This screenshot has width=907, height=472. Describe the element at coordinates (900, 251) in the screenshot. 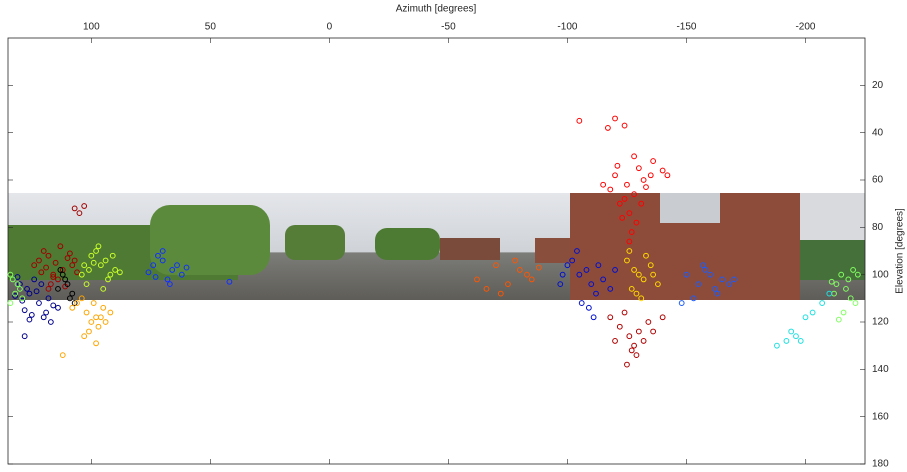

I see `y-axis-label: Elevation [degrees]` at that location.